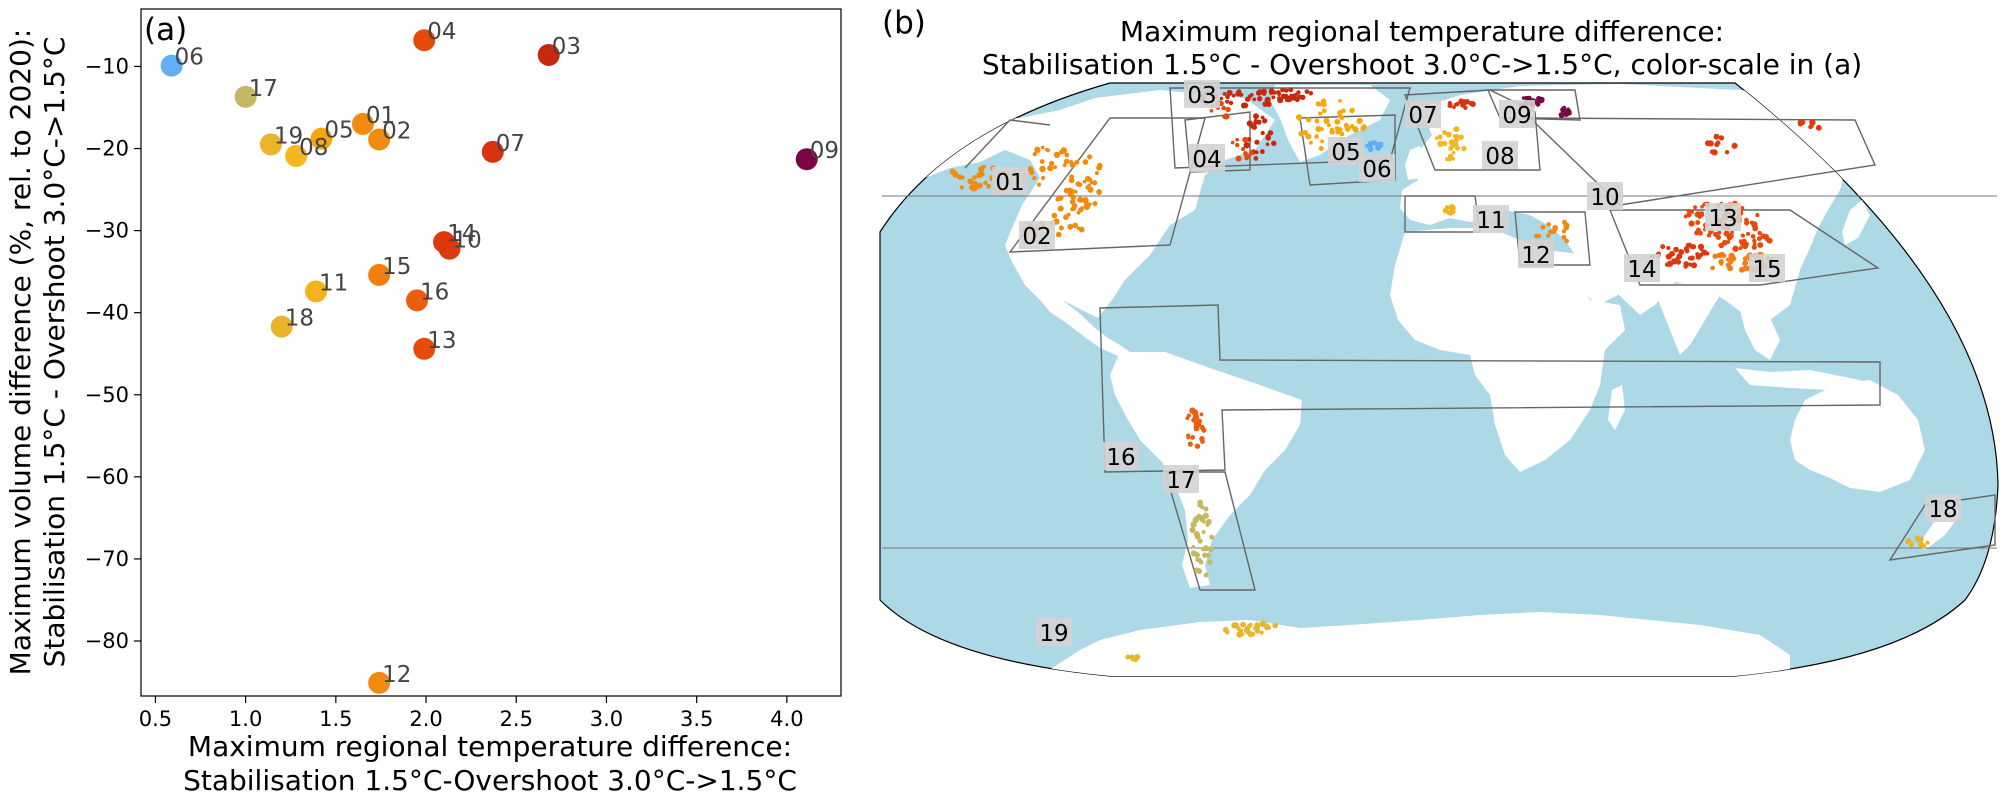 The image size is (2000, 800). I want to click on x-axis-ticks: 0.5 1.0 1.5 2.0 2.5 3.0 3.5 4.0, so click(471, 713).